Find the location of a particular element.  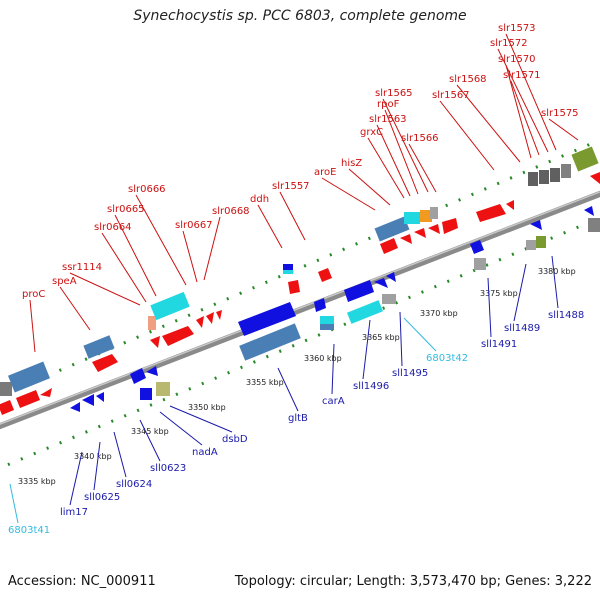

gene-label-sll1495: sll1495 is located at coordinates (410, 373).